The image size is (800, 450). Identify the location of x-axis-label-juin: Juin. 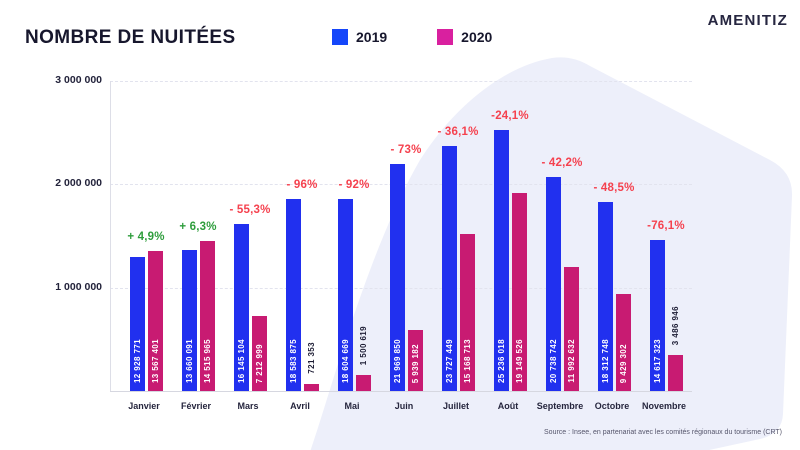
(404, 406).